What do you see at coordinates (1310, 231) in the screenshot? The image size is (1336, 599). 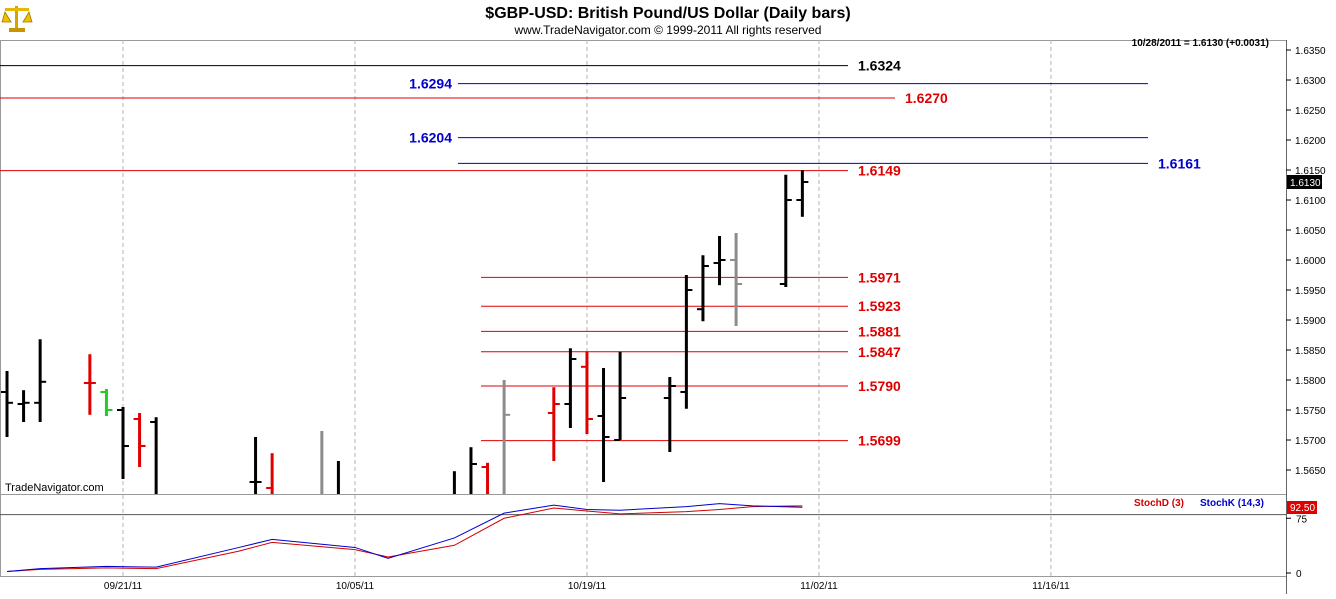 I see `y-tick-label: 1.6050` at bounding box center [1310, 231].